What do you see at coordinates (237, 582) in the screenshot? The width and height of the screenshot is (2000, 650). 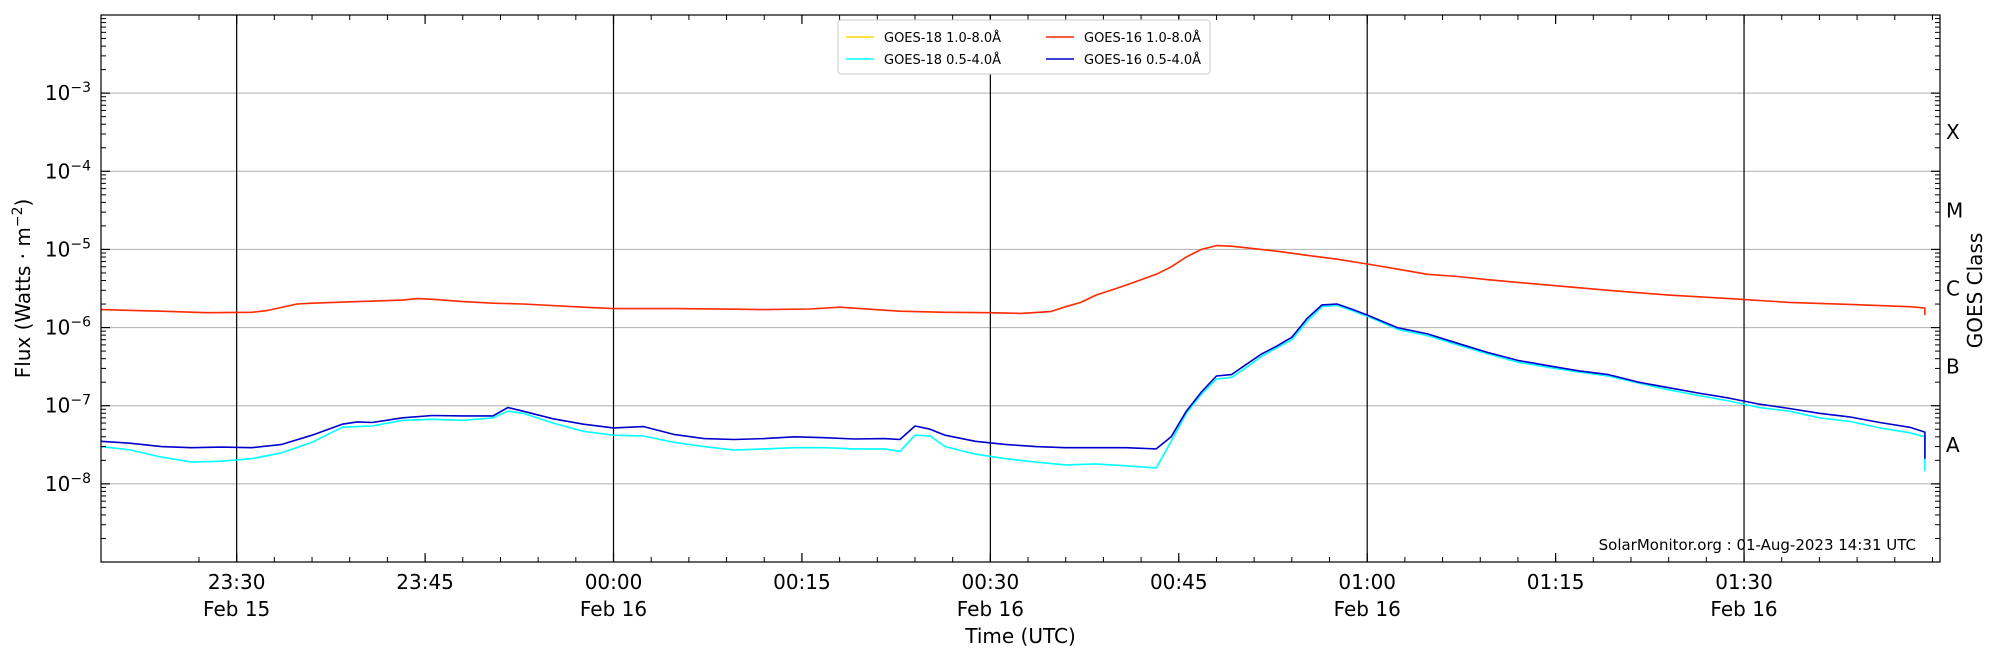 I see `x-tick-time-label: 23:30` at bounding box center [237, 582].